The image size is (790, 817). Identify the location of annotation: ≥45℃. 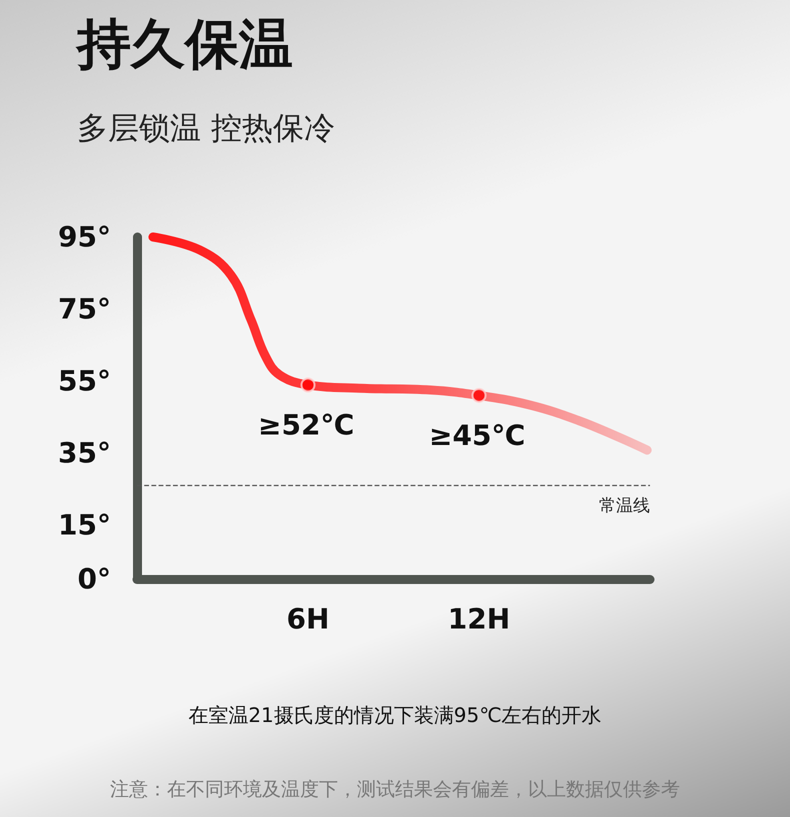
(477, 435).